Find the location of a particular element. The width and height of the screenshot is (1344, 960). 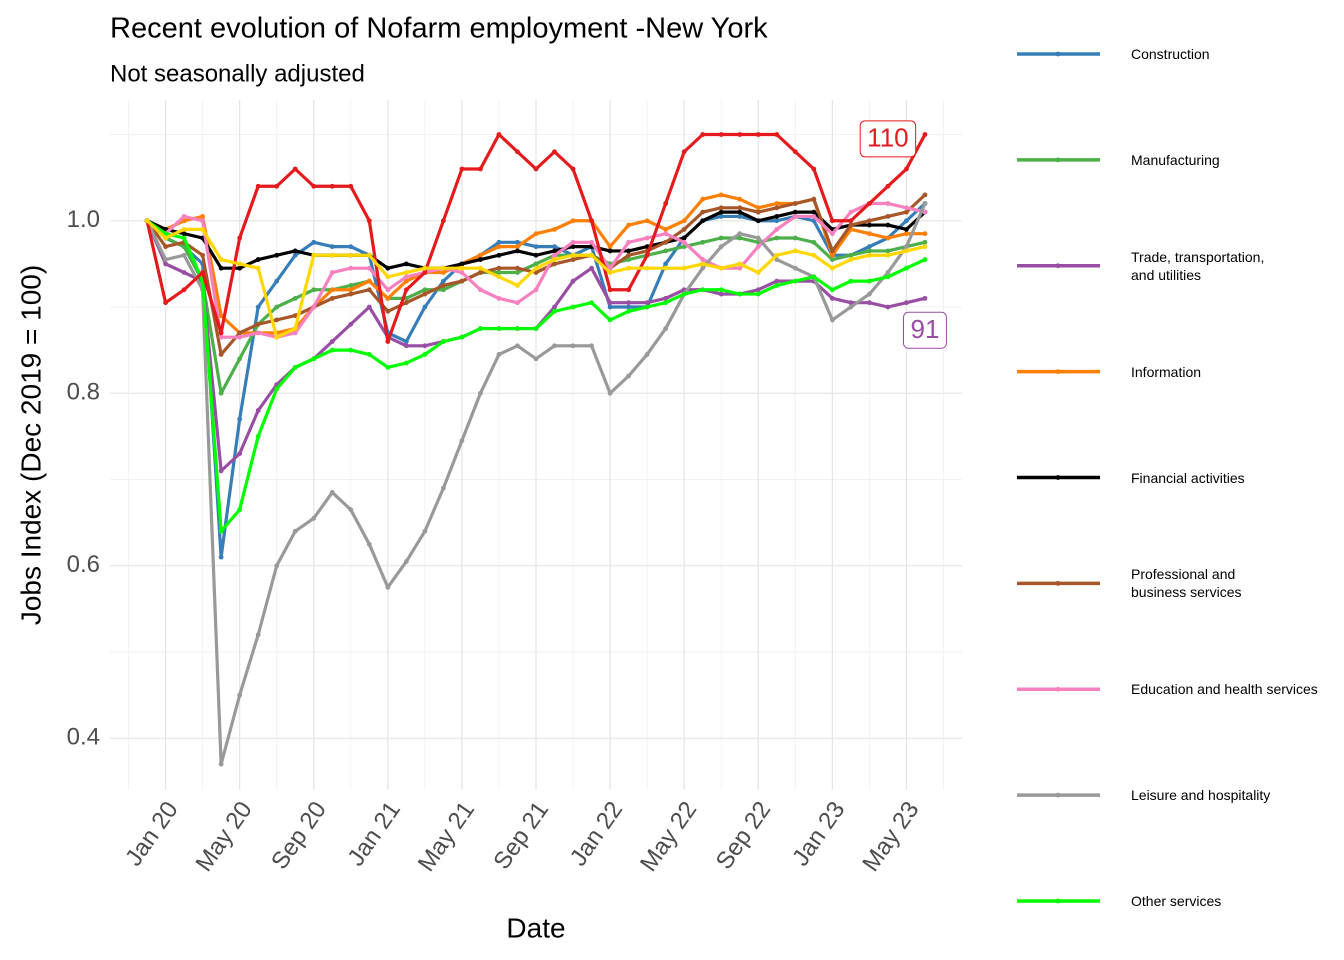

series is located at coordinates (536, 279).